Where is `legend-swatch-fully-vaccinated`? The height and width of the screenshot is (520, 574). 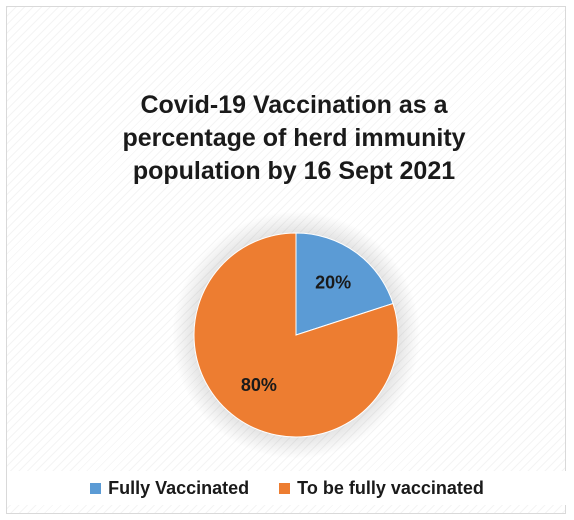
legend-swatch-fully-vaccinated is located at coordinates (96, 488).